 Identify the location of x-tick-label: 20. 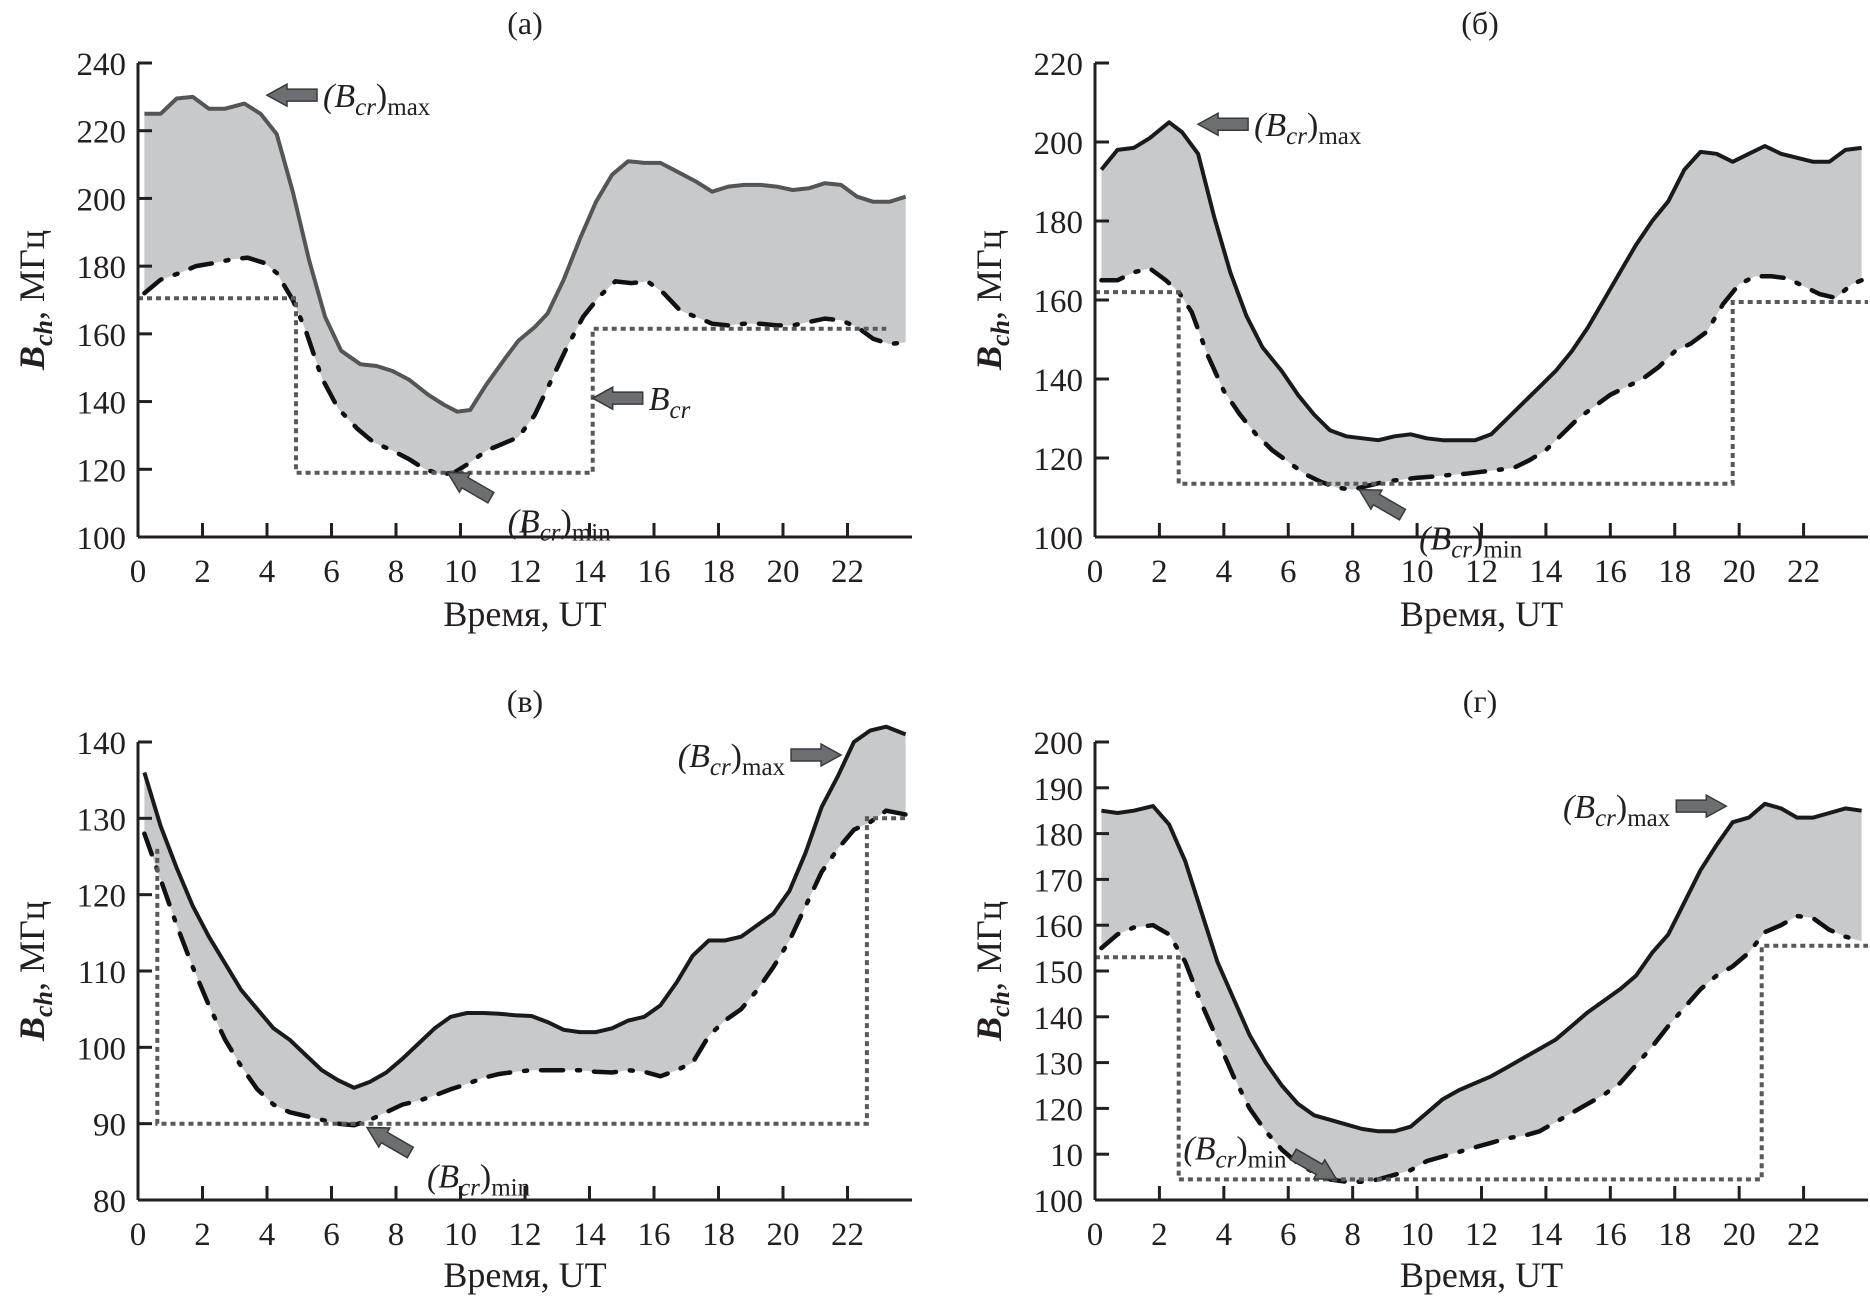
(783, 572).